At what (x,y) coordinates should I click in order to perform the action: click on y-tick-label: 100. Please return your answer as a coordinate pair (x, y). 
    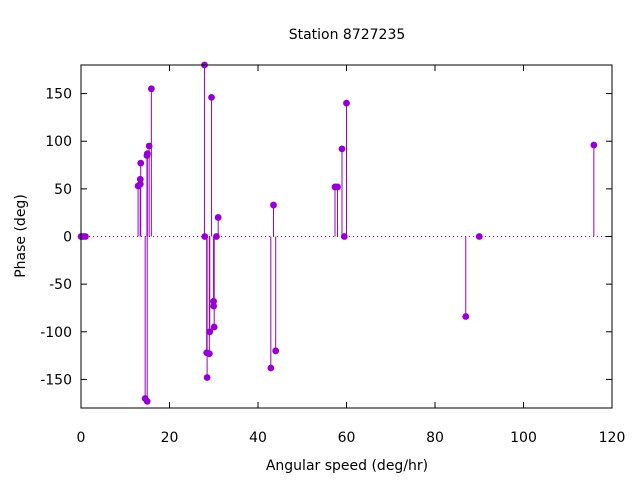
    Looking at the image, I should click on (58, 142).